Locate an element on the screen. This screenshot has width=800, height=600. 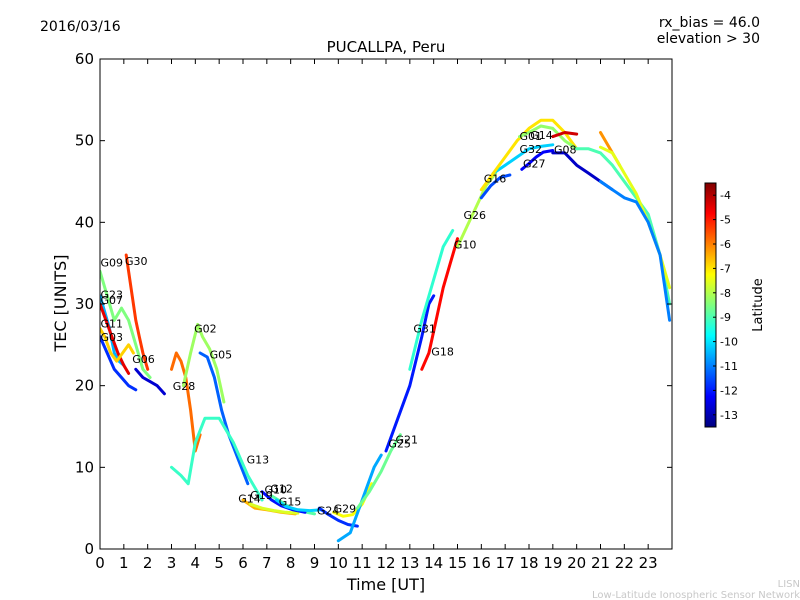
satellite-label: G21 is located at coordinates (407, 440).